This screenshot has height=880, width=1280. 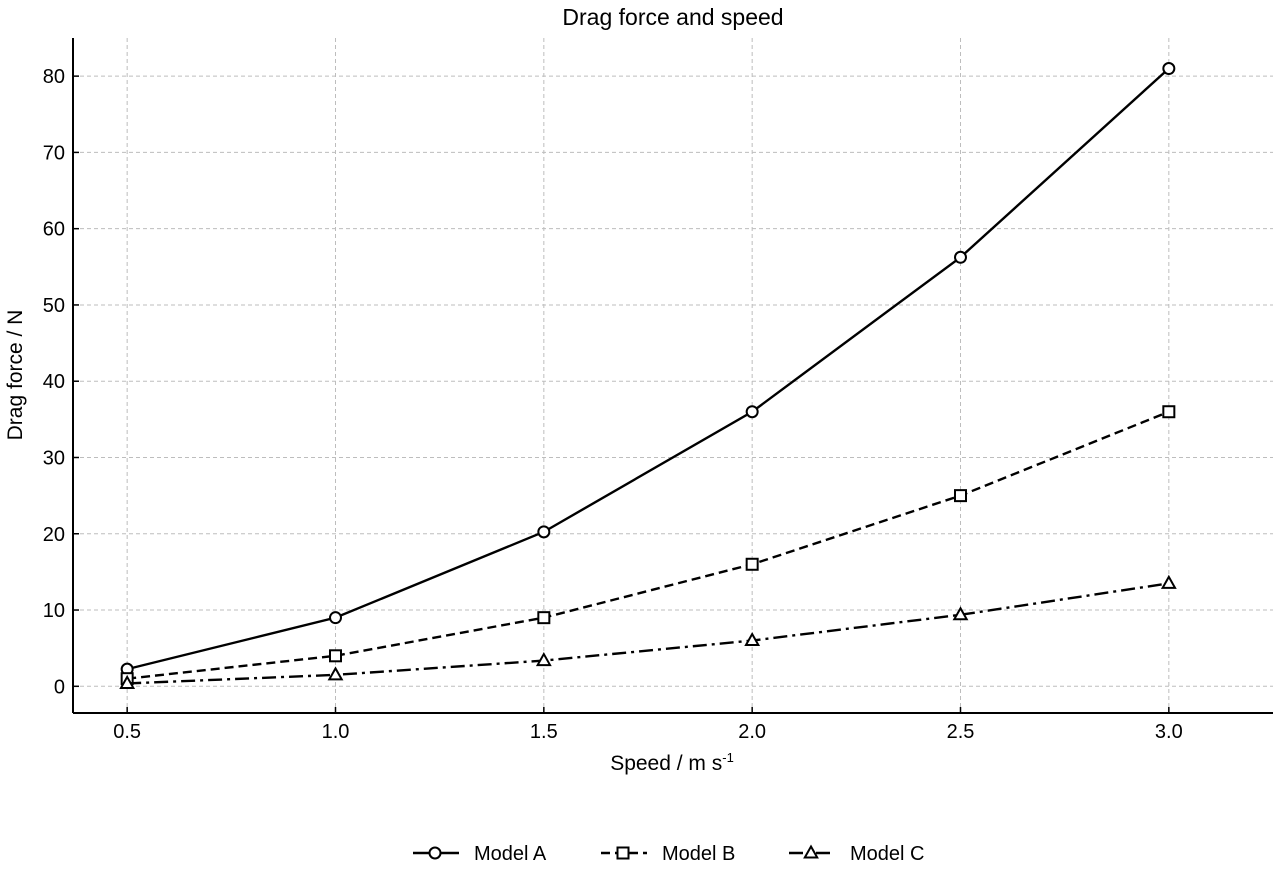 I want to click on y-tick-label: 50, so click(x=54, y=306).